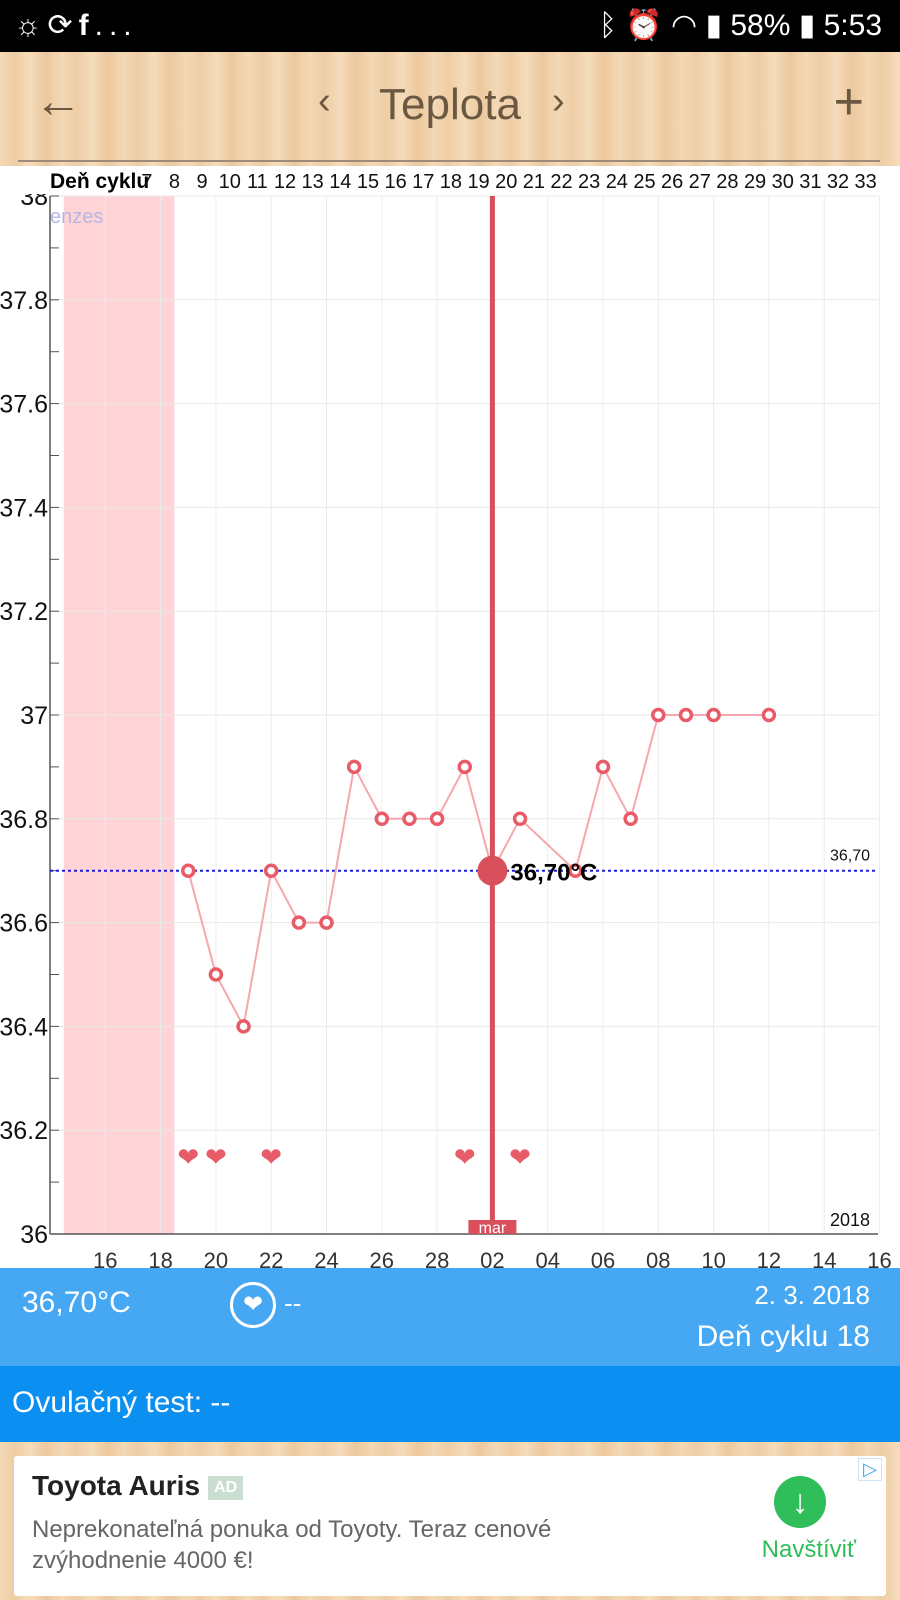 The width and height of the screenshot is (900, 1600). What do you see at coordinates (812, 1295) in the screenshot?
I see `selected-date: 2. 3. 2018` at bounding box center [812, 1295].